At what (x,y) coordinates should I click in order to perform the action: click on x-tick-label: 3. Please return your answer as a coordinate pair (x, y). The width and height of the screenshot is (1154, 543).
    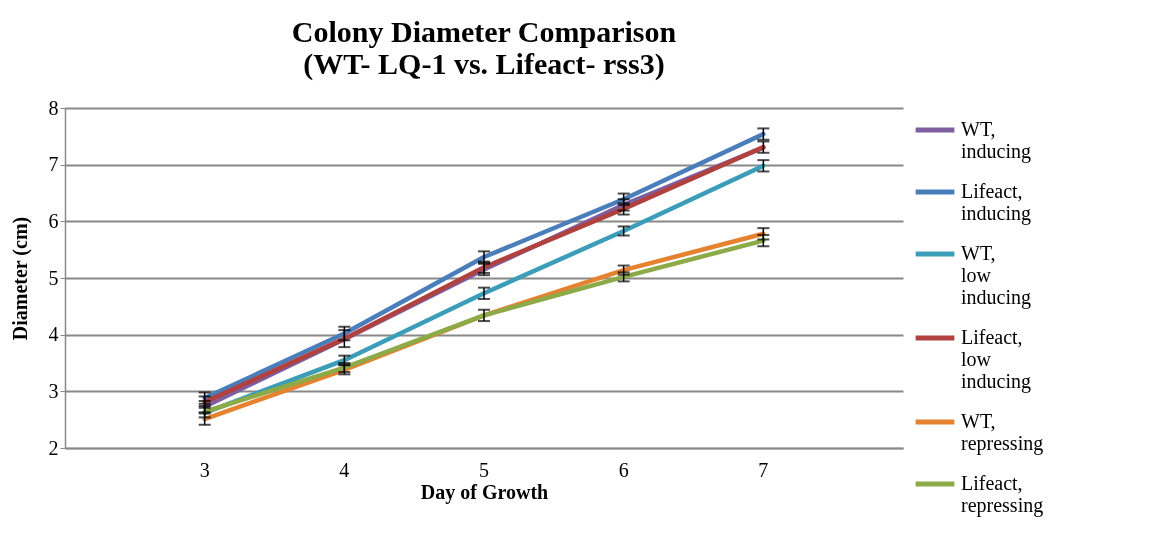
    Looking at the image, I should click on (204, 469).